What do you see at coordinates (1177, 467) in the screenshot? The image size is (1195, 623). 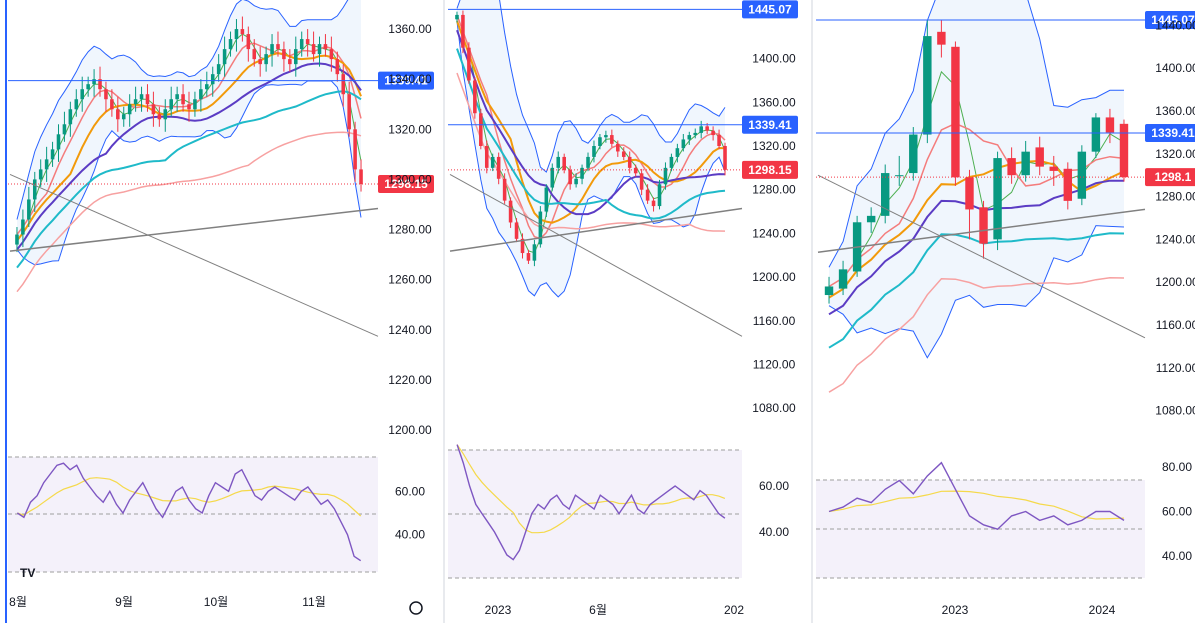 I see `rsi-y-tick-label: 80.00` at bounding box center [1177, 467].